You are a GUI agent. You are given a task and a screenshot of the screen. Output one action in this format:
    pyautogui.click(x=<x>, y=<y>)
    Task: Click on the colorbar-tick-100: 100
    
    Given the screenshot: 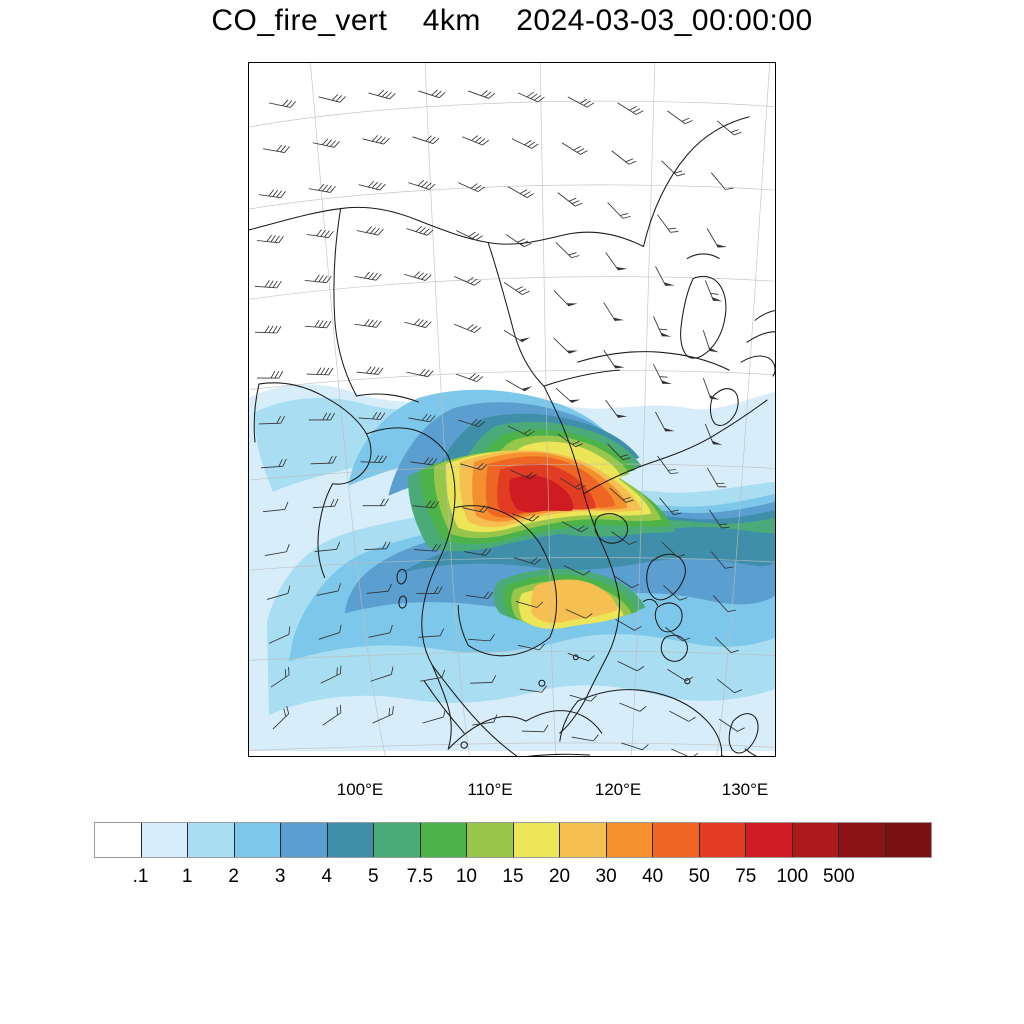 What is the action you would take?
    pyautogui.click(x=792, y=876)
    